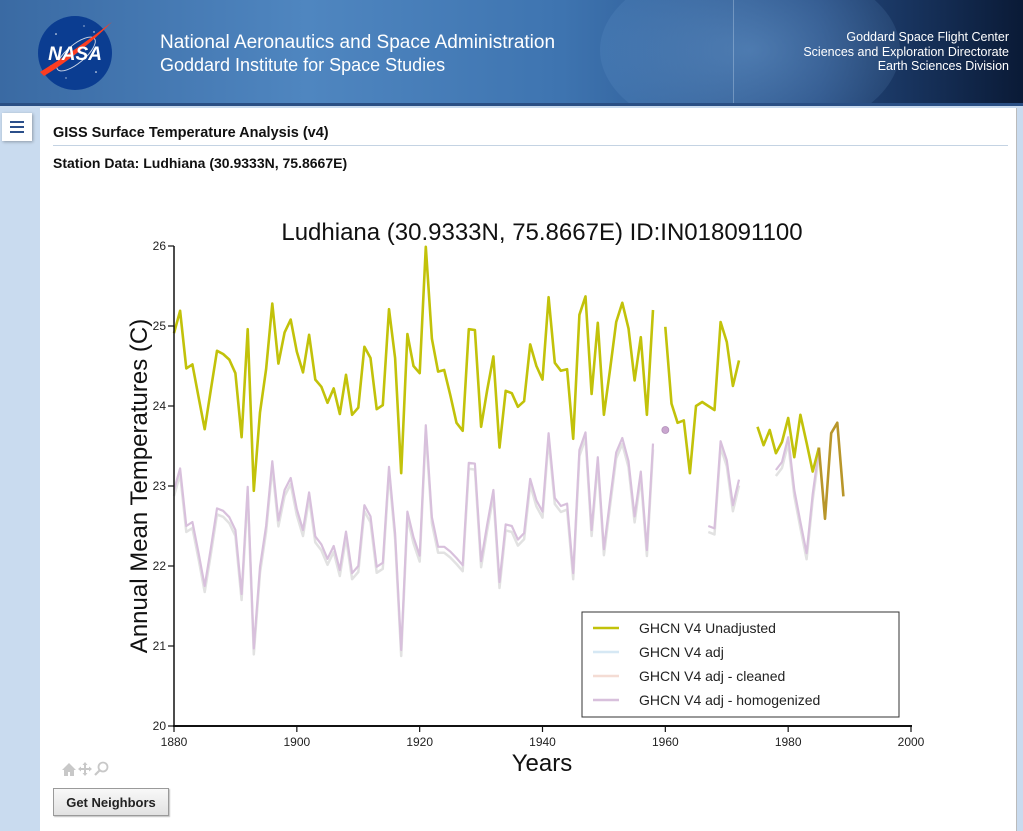 The width and height of the screenshot is (1023, 831). I want to click on legend-box, so click(740, 664).